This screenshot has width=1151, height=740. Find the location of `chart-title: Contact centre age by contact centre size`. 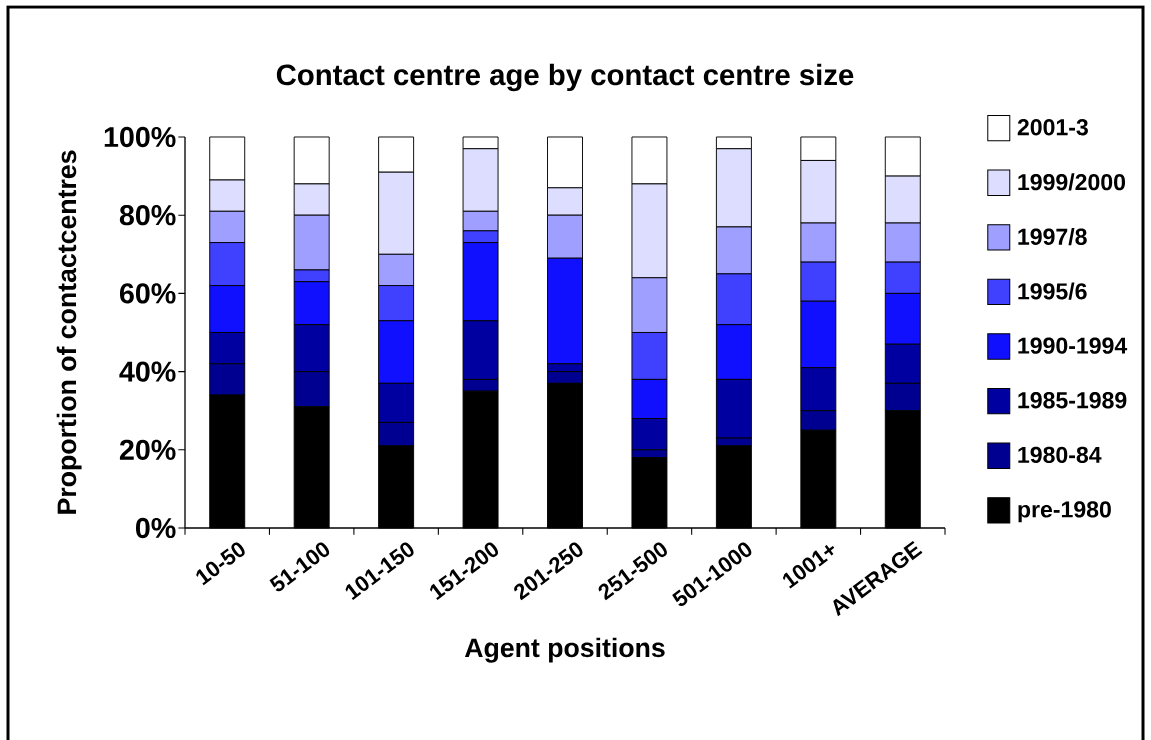

chart-title: Contact centre age by contact centre size is located at coordinates (565, 77).